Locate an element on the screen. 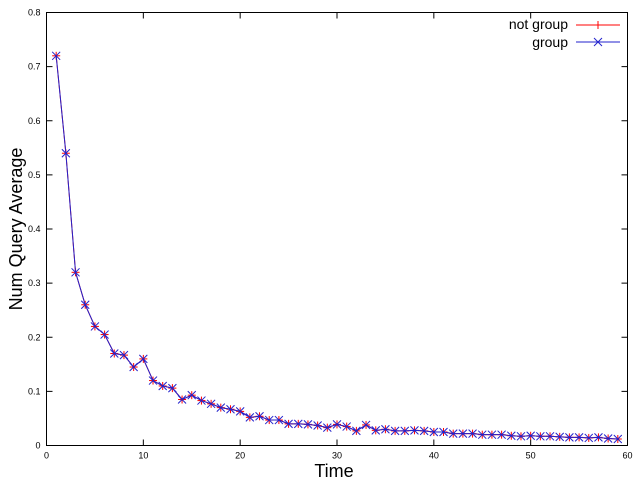  x-tick-label: 10 is located at coordinates (143, 456).